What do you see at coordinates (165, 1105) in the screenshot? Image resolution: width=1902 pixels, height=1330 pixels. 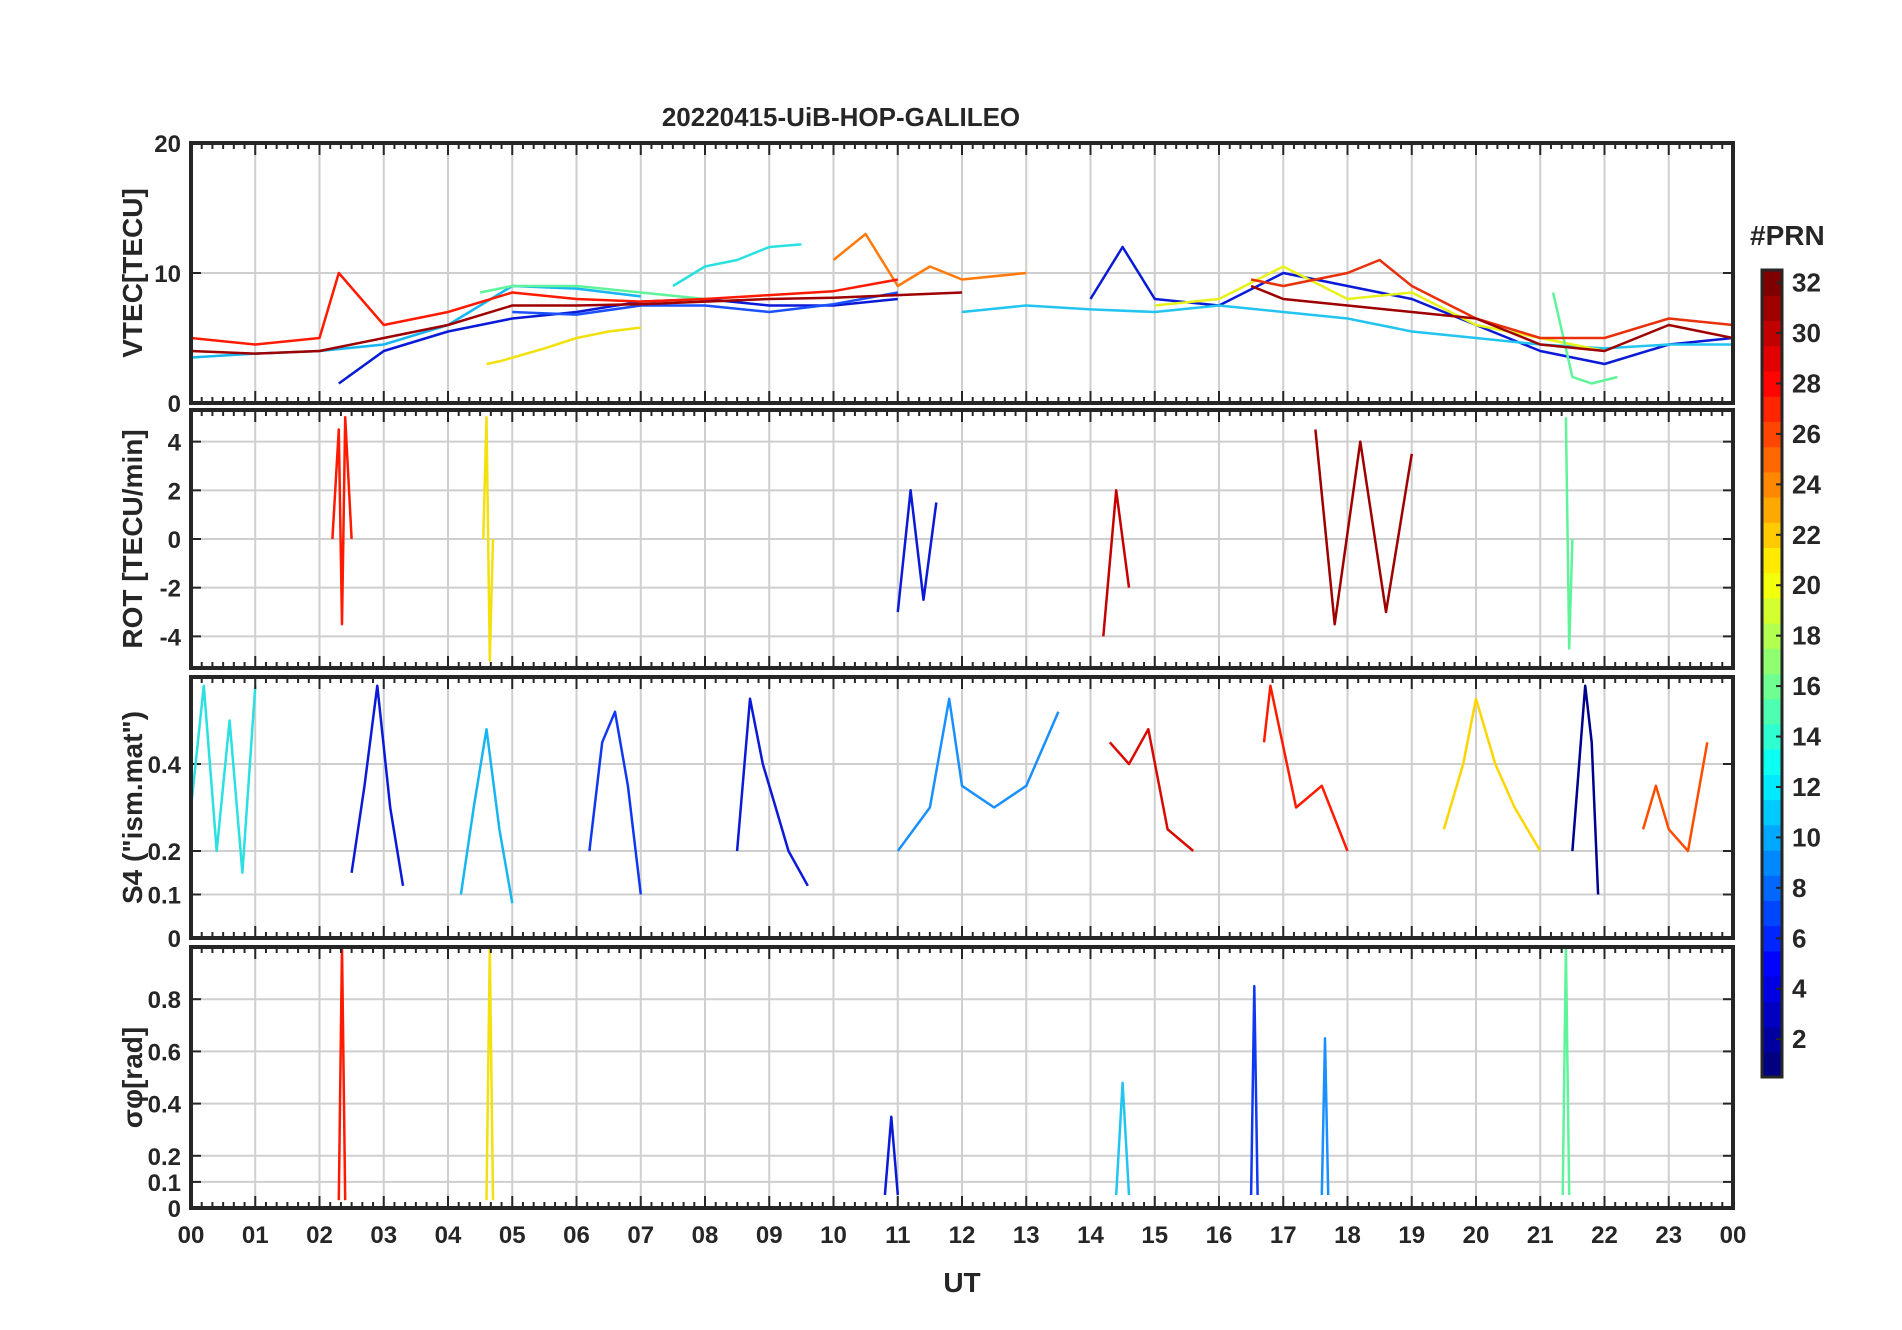 I see `y-tick-label: 0.4` at bounding box center [165, 1105].